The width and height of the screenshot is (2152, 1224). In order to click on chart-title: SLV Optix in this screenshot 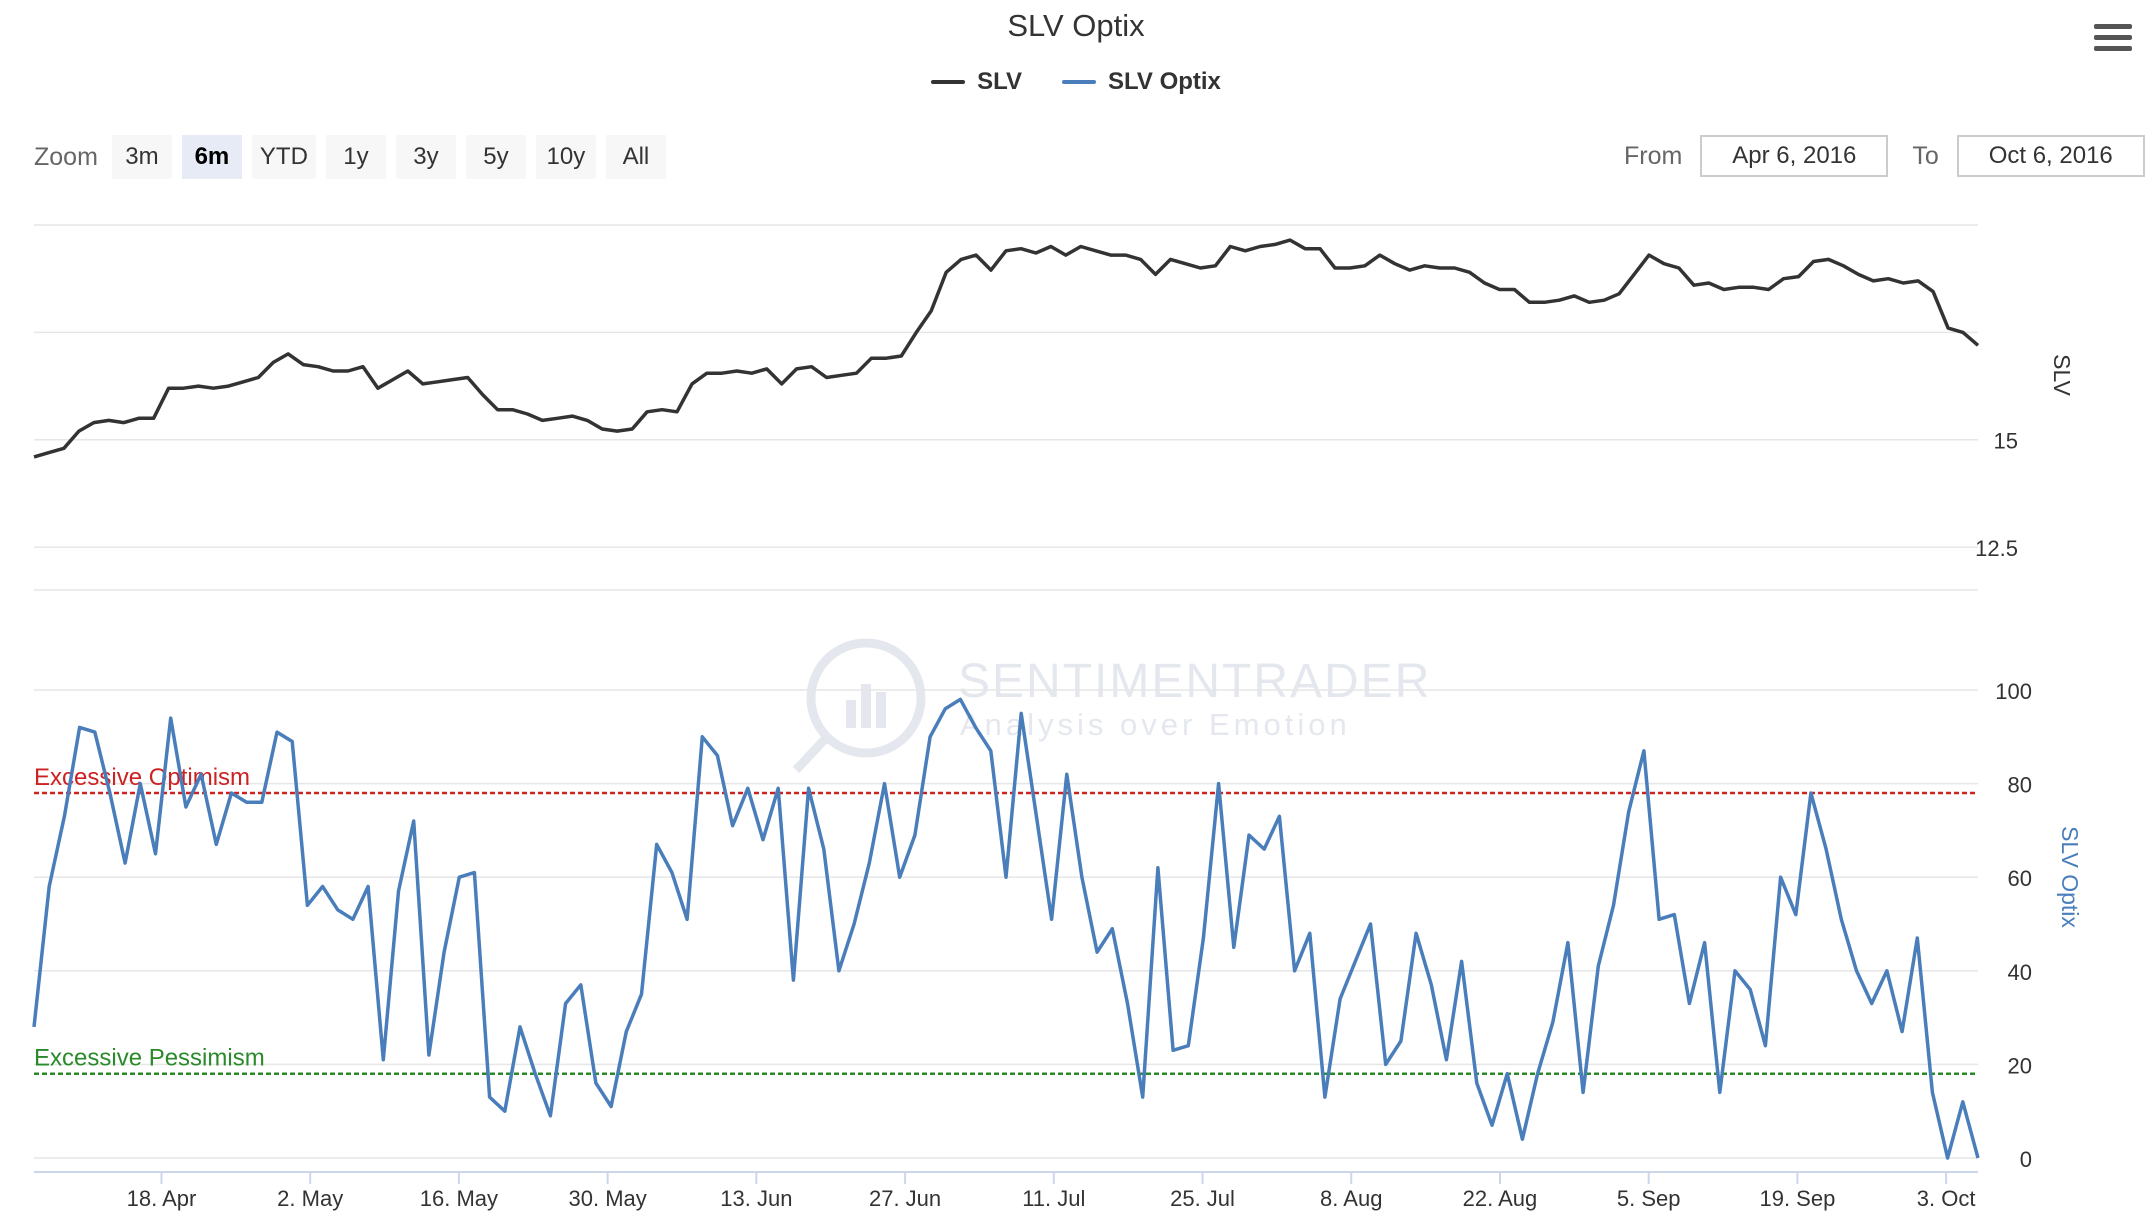, I will do `click(1076, 25)`.